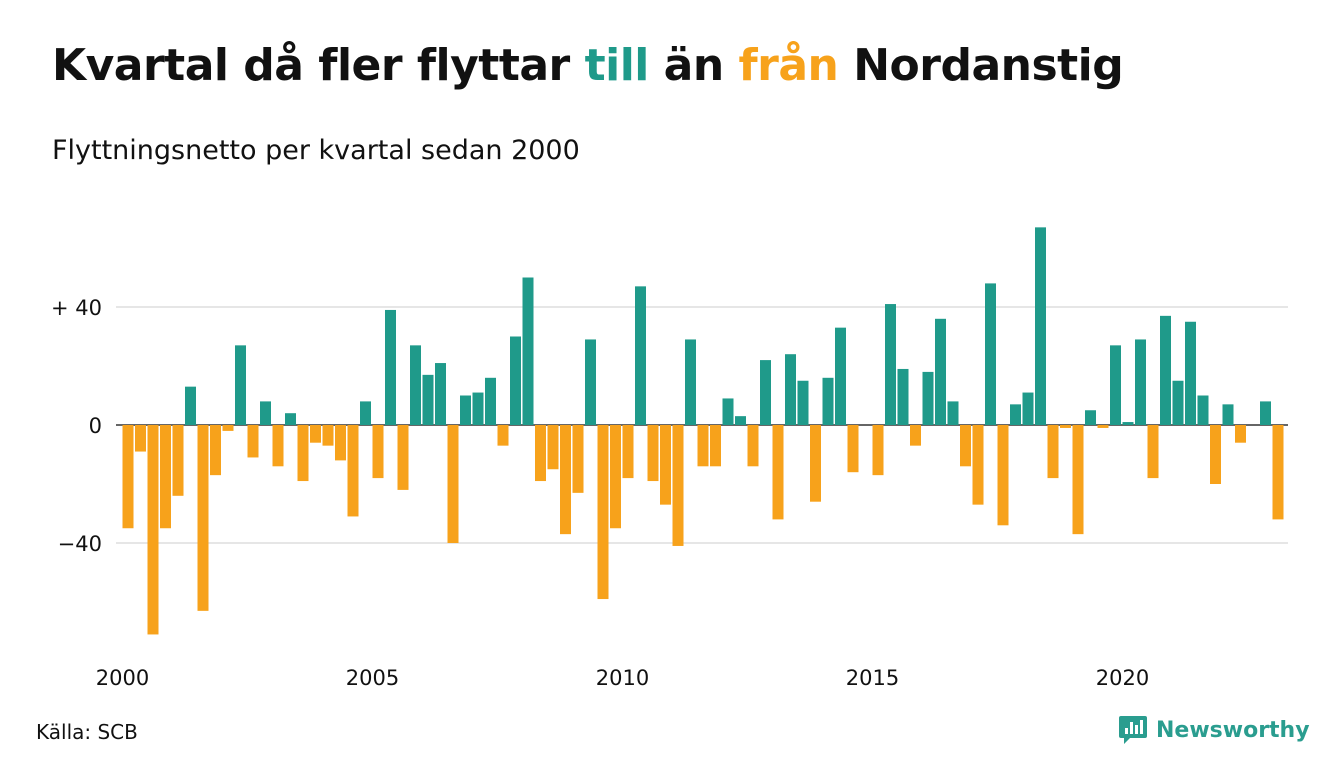 The image size is (1340, 780). What do you see at coordinates (122, 678) in the screenshot?
I see `x-tick-label: 2000` at bounding box center [122, 678].